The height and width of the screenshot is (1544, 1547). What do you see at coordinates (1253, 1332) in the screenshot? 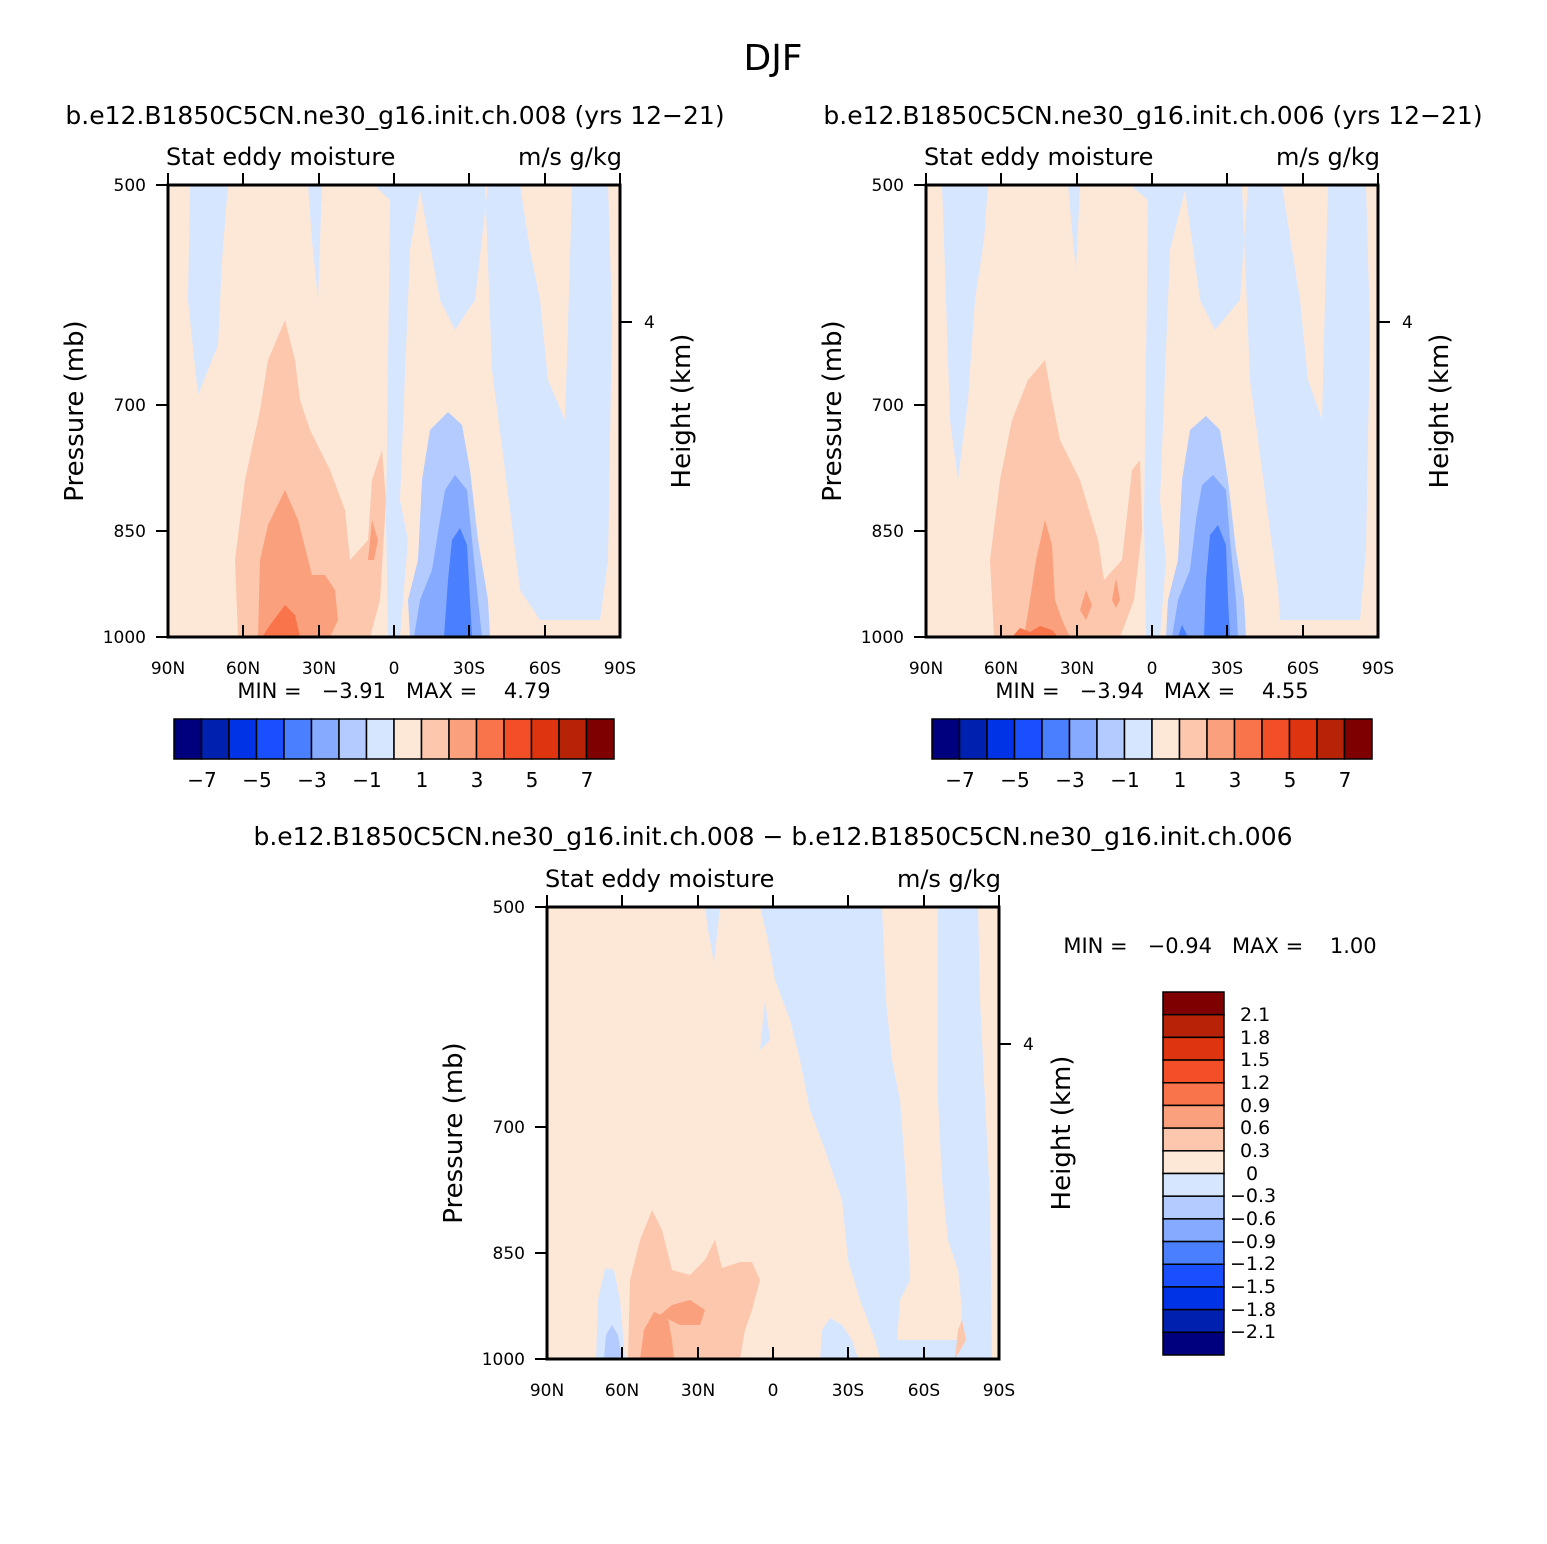
I see `colorbar-label: −2.1` at bounding box center [1253, 1332].